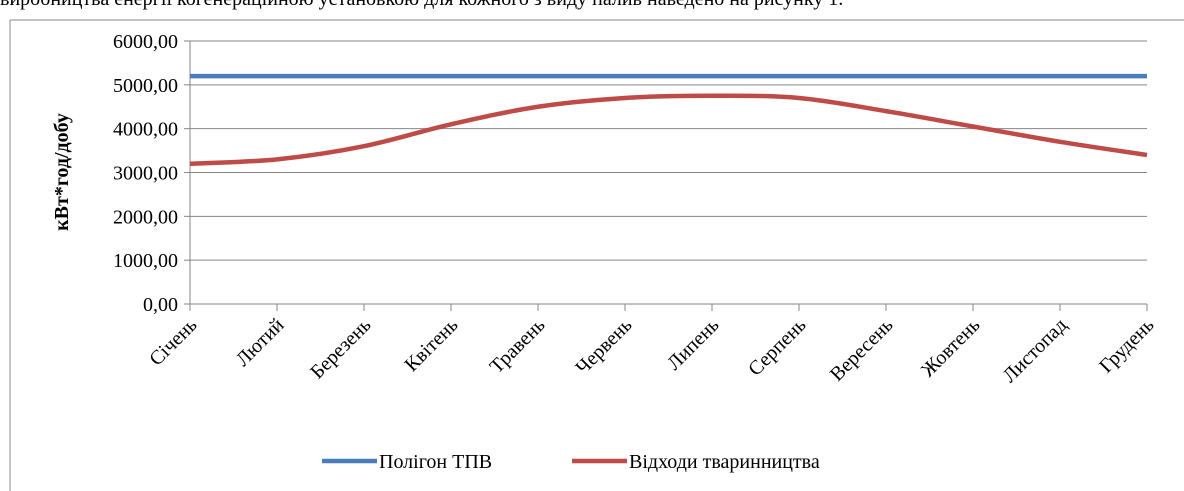  Describe the element at coordinates (145, 217) in the screenshot. I see `y-tick-label: 2000,00` at that location.